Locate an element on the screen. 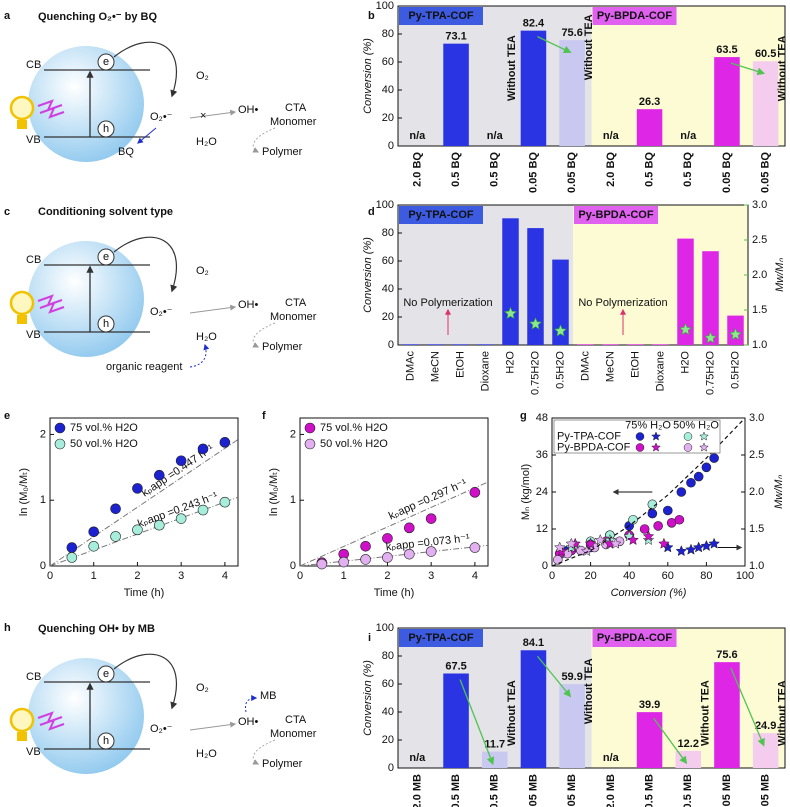  y-tick-label: 60 is located at coordinates (388, 62).